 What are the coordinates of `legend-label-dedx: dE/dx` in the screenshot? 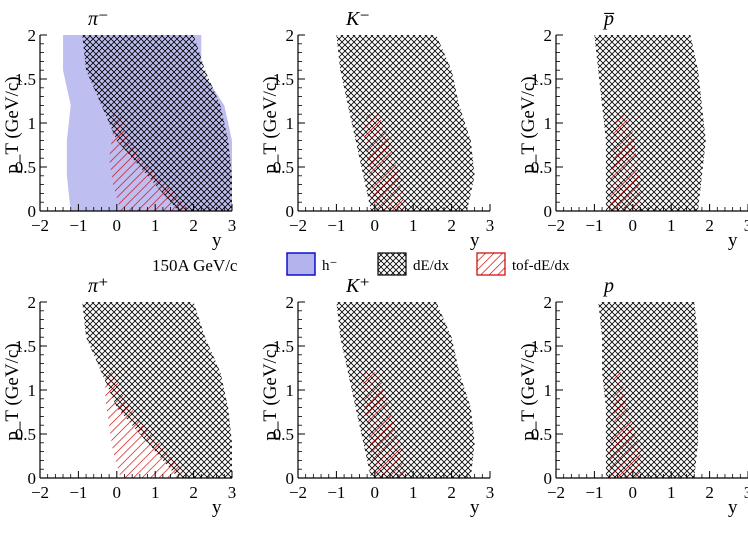 It's located at (431, 266).